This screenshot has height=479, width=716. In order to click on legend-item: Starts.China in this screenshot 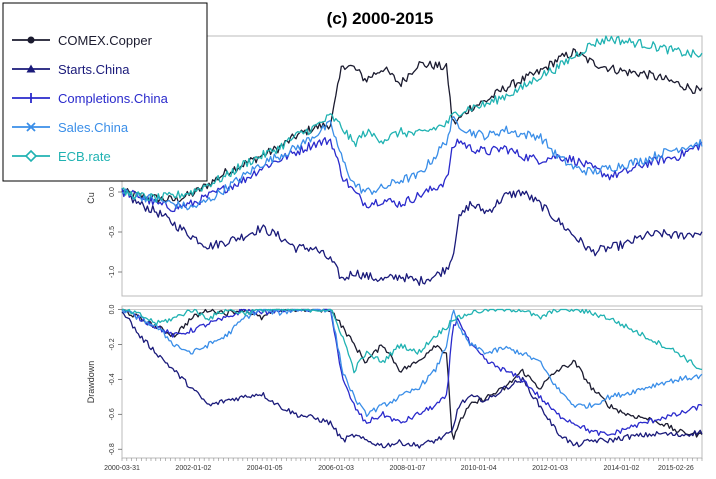, I will do `click(71, 69)`.